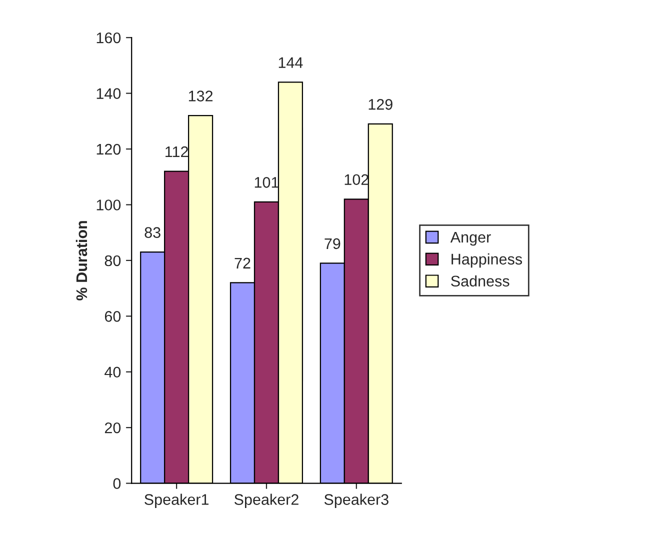 The height and width of the screenshot is (537, 658). I want to click on data-label: 72, so click(242, 263).